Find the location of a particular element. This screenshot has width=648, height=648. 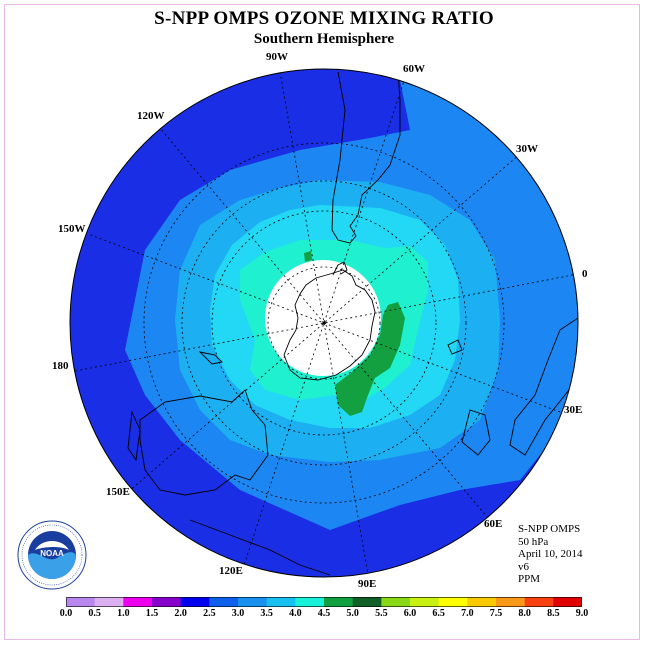

australia-coast is located at coordinates (204, 442).